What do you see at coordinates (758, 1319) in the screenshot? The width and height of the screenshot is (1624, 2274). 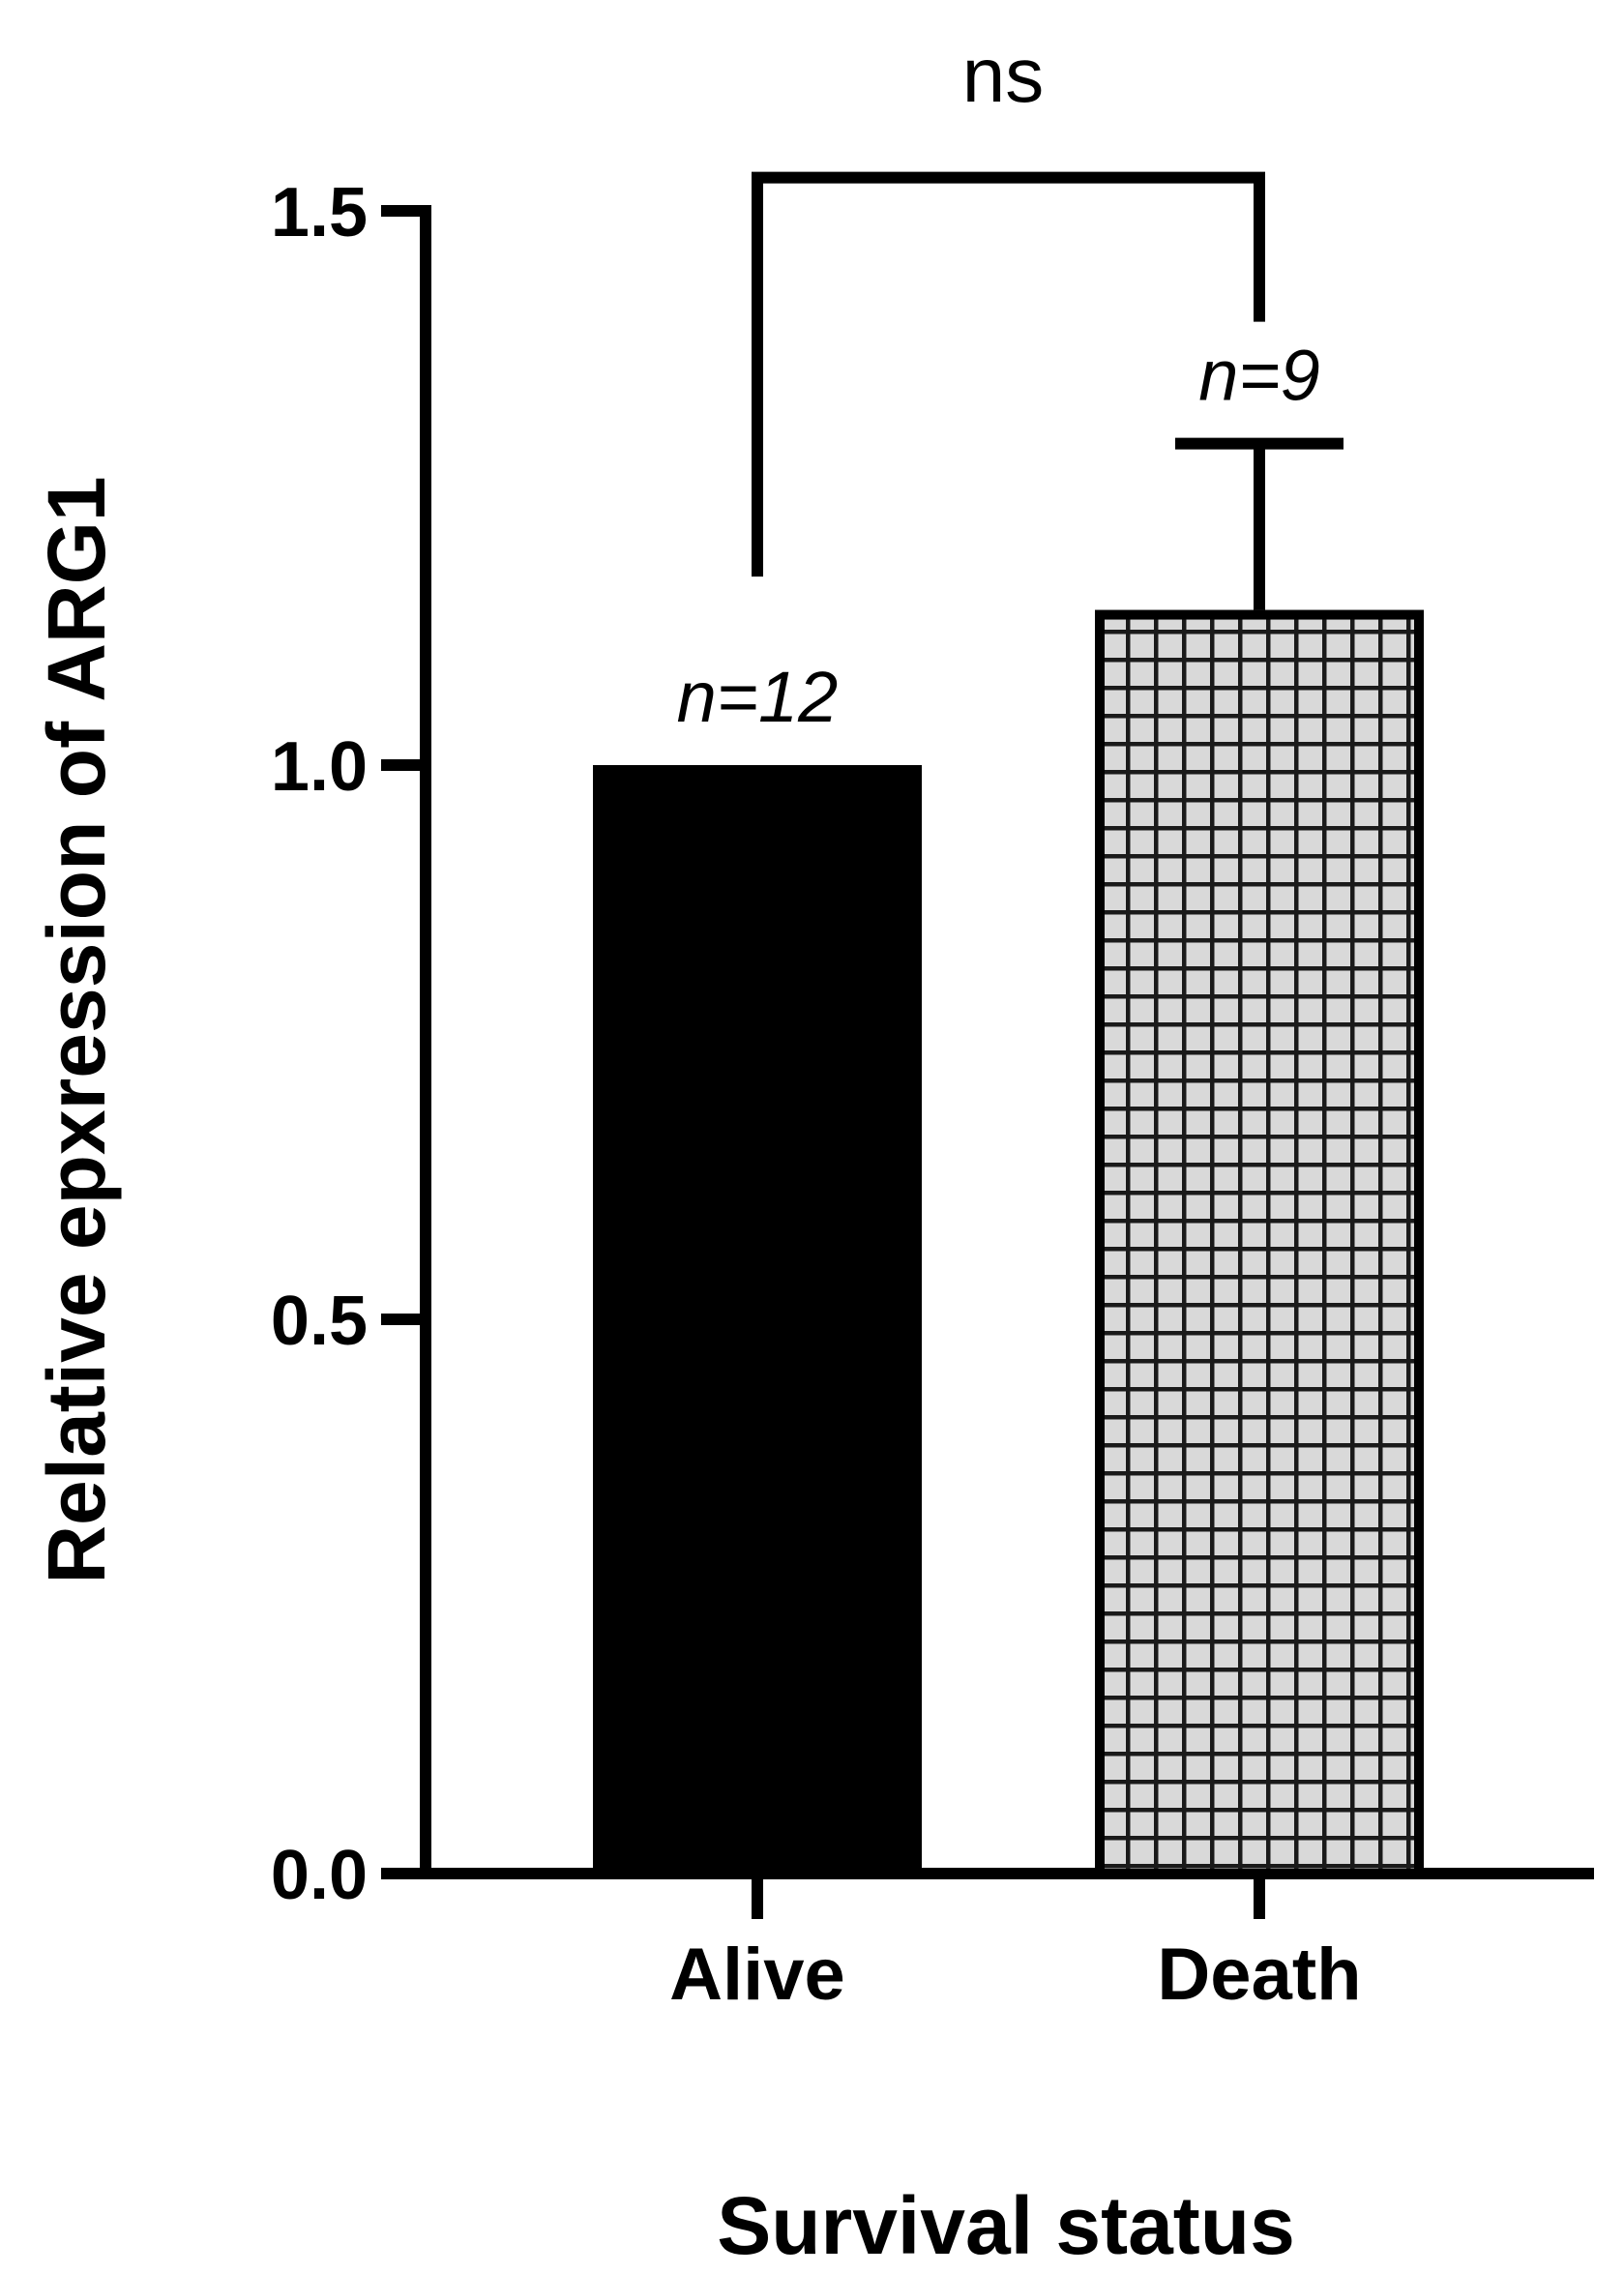 I see `bar-alive` at bounding box center [758, 1319].